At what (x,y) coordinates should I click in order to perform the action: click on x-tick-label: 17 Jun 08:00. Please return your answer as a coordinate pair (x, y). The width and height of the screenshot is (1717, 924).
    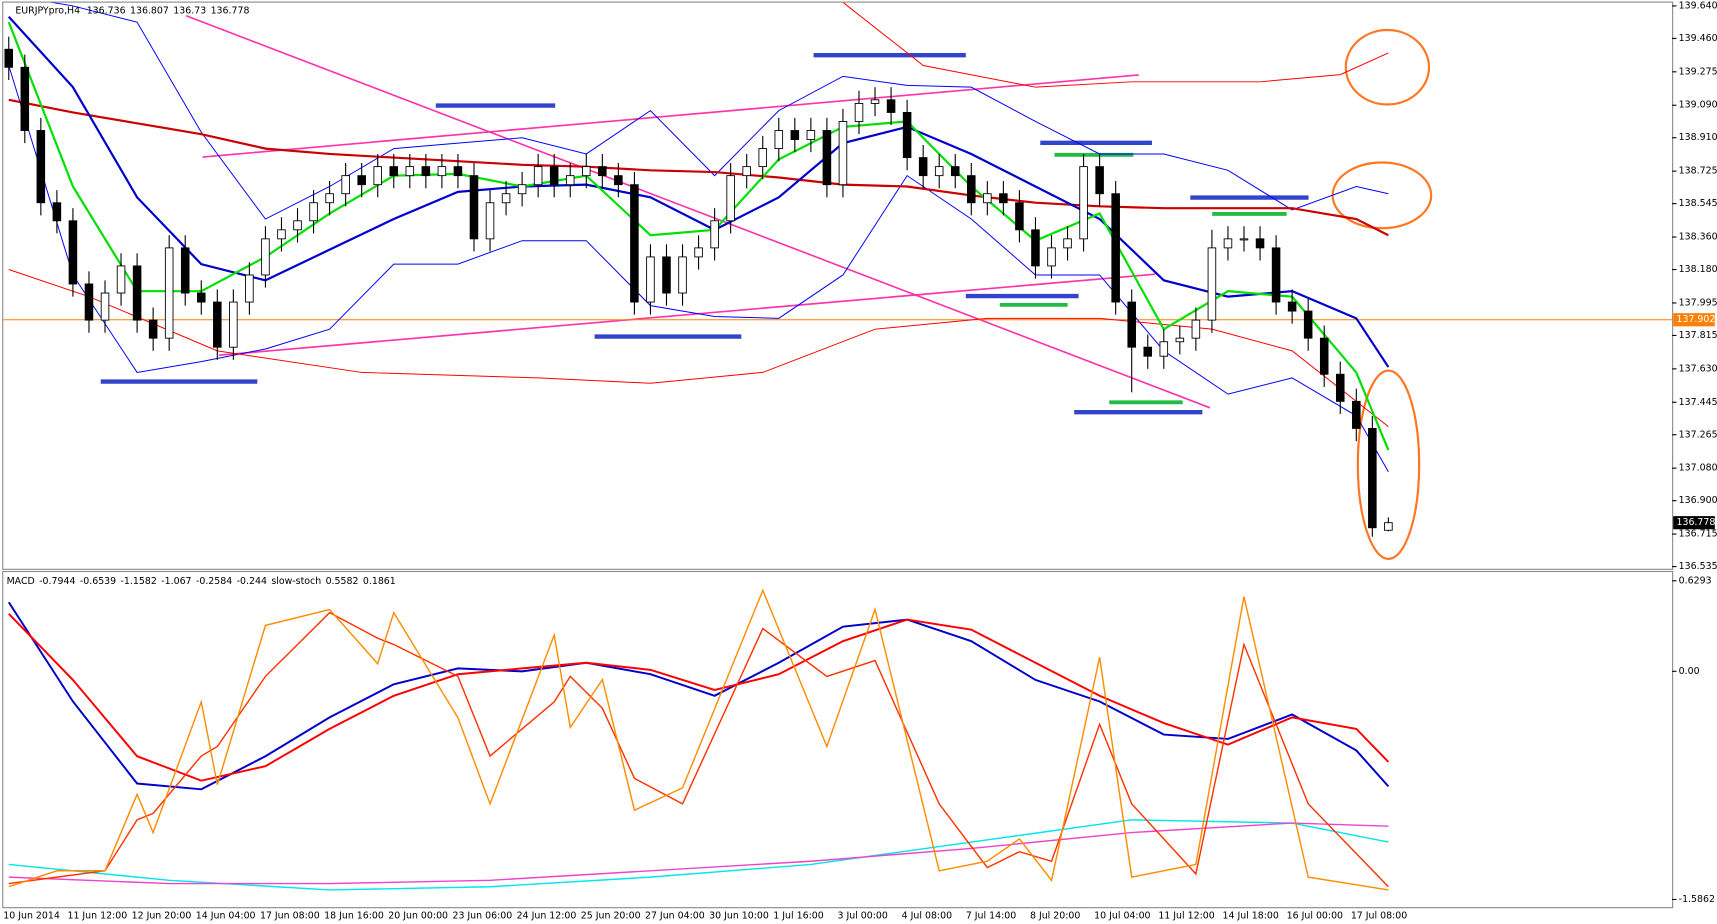
    Looking at the image, I should click on (290, 915).